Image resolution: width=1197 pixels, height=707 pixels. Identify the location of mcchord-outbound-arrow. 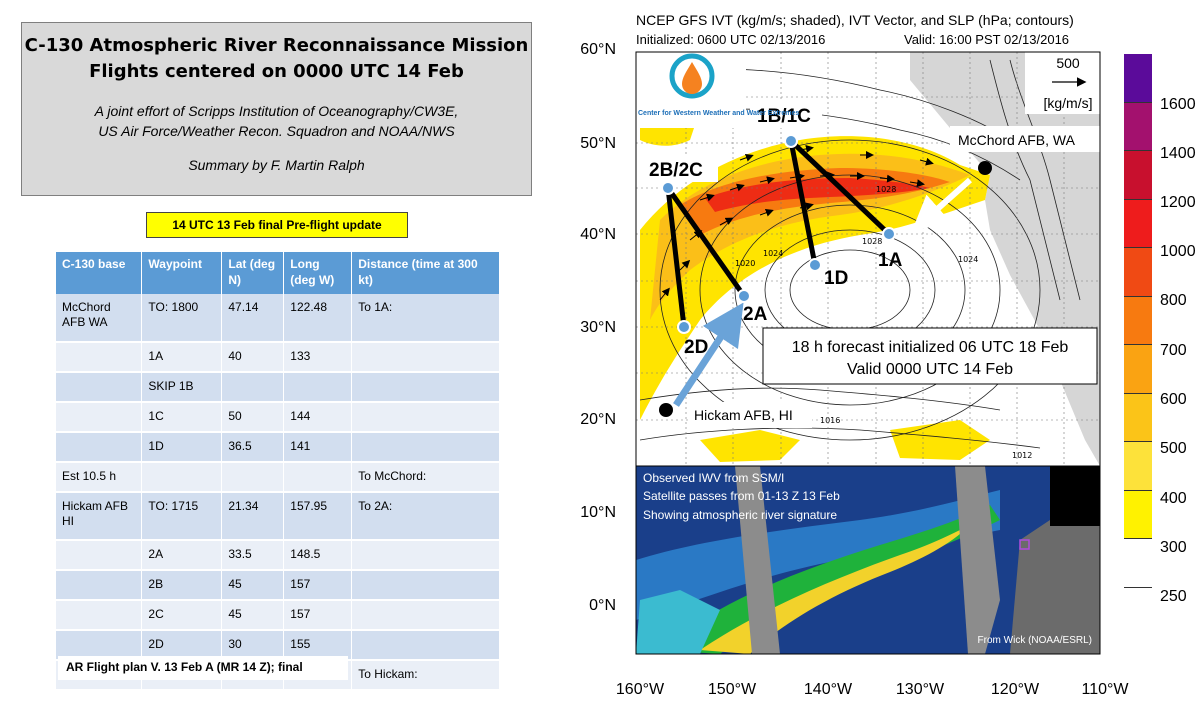
(941, 204).